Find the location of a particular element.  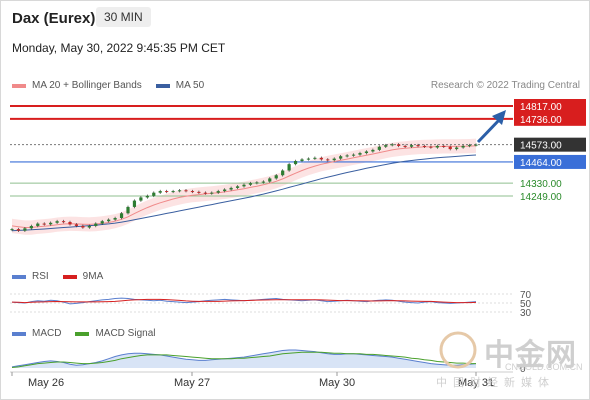

legend-ma50-label: MA 50 is located at coordinates (190, 85).